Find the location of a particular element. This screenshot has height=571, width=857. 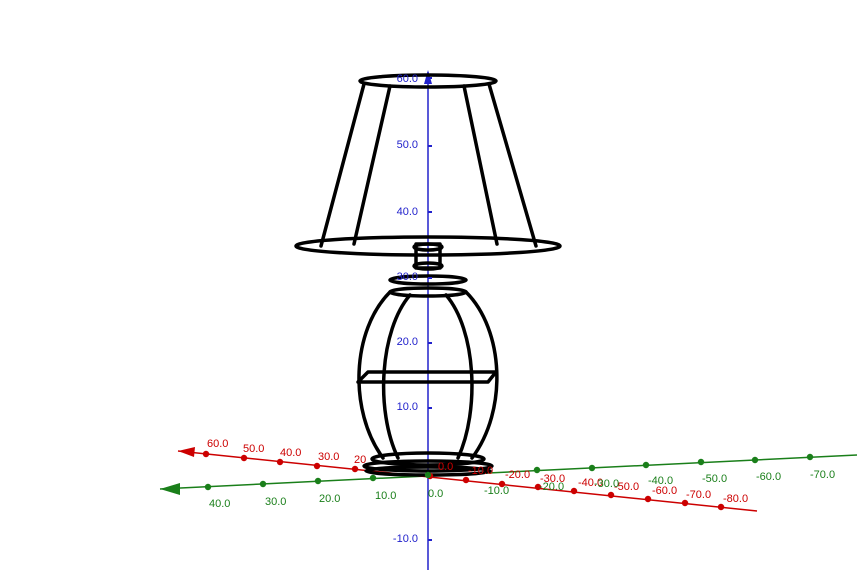

z-axis-tick-label: -10.0 is located at coordinates (405, 539).